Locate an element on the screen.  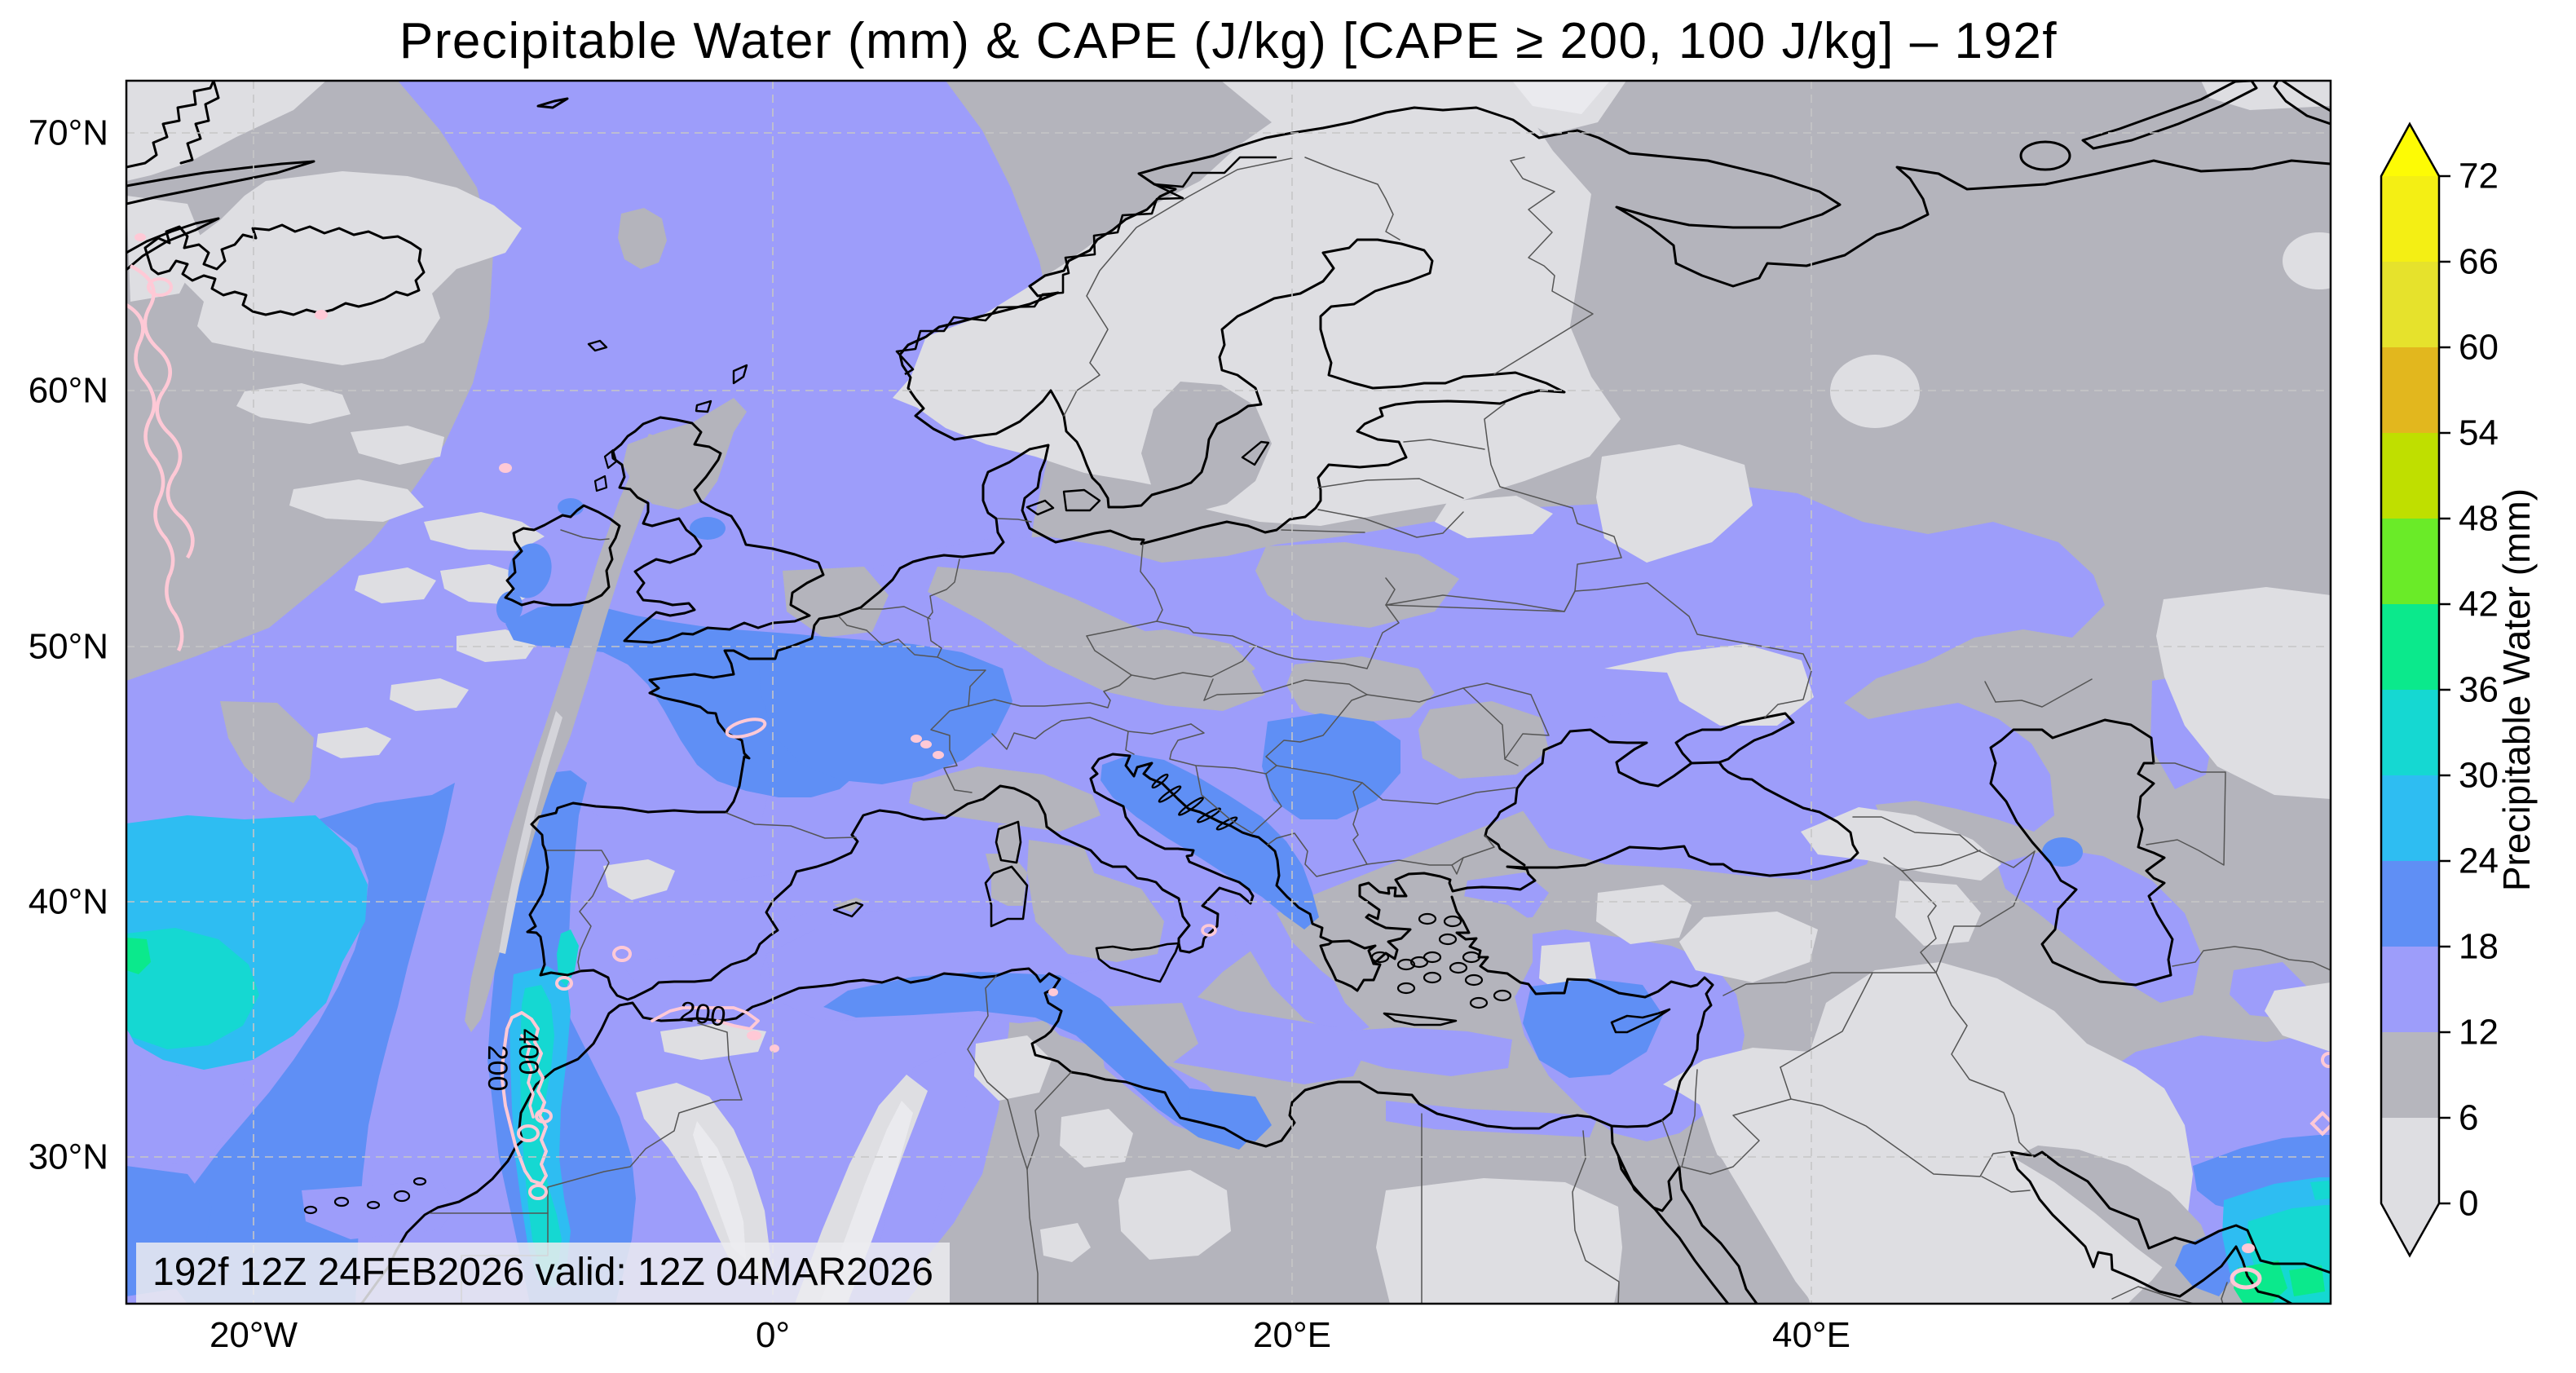
svg-text:192f 12Z 24FEB2026 valid: 12Z: 192f 12Z 24FEB2026 valid: 12Z 04MAR2026 is located at coordinates (542, 1272).